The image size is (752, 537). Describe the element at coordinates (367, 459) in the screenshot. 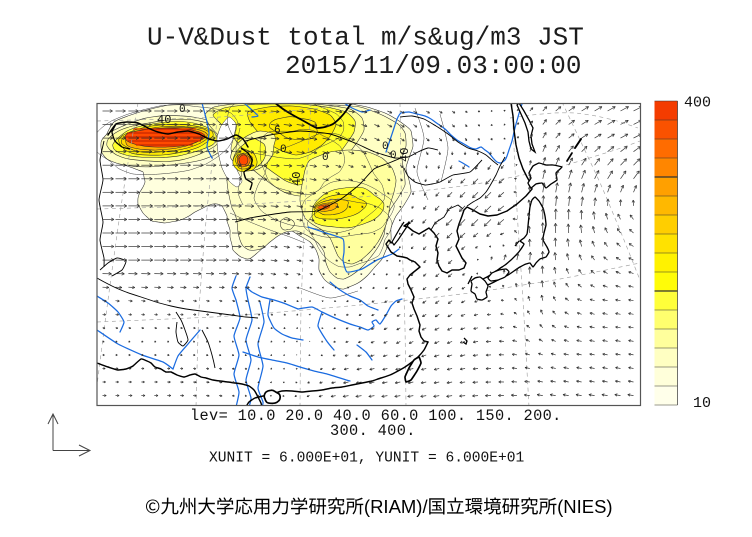

I see `svg-text:XUNIT = 6.000E+01, YUNIT = 6.0: XUNIT = 6.000E+01, YUNIT = 6.000E+01` at that location.